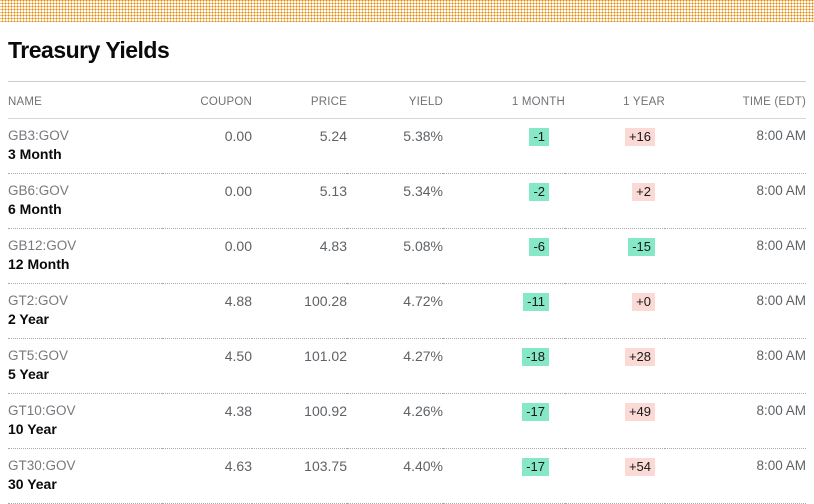 This screenshot has width=814, height=504. Describe the element at coordinates (504, 366) in the screenshot. I see `one-month-change-cell: -18` at that location.